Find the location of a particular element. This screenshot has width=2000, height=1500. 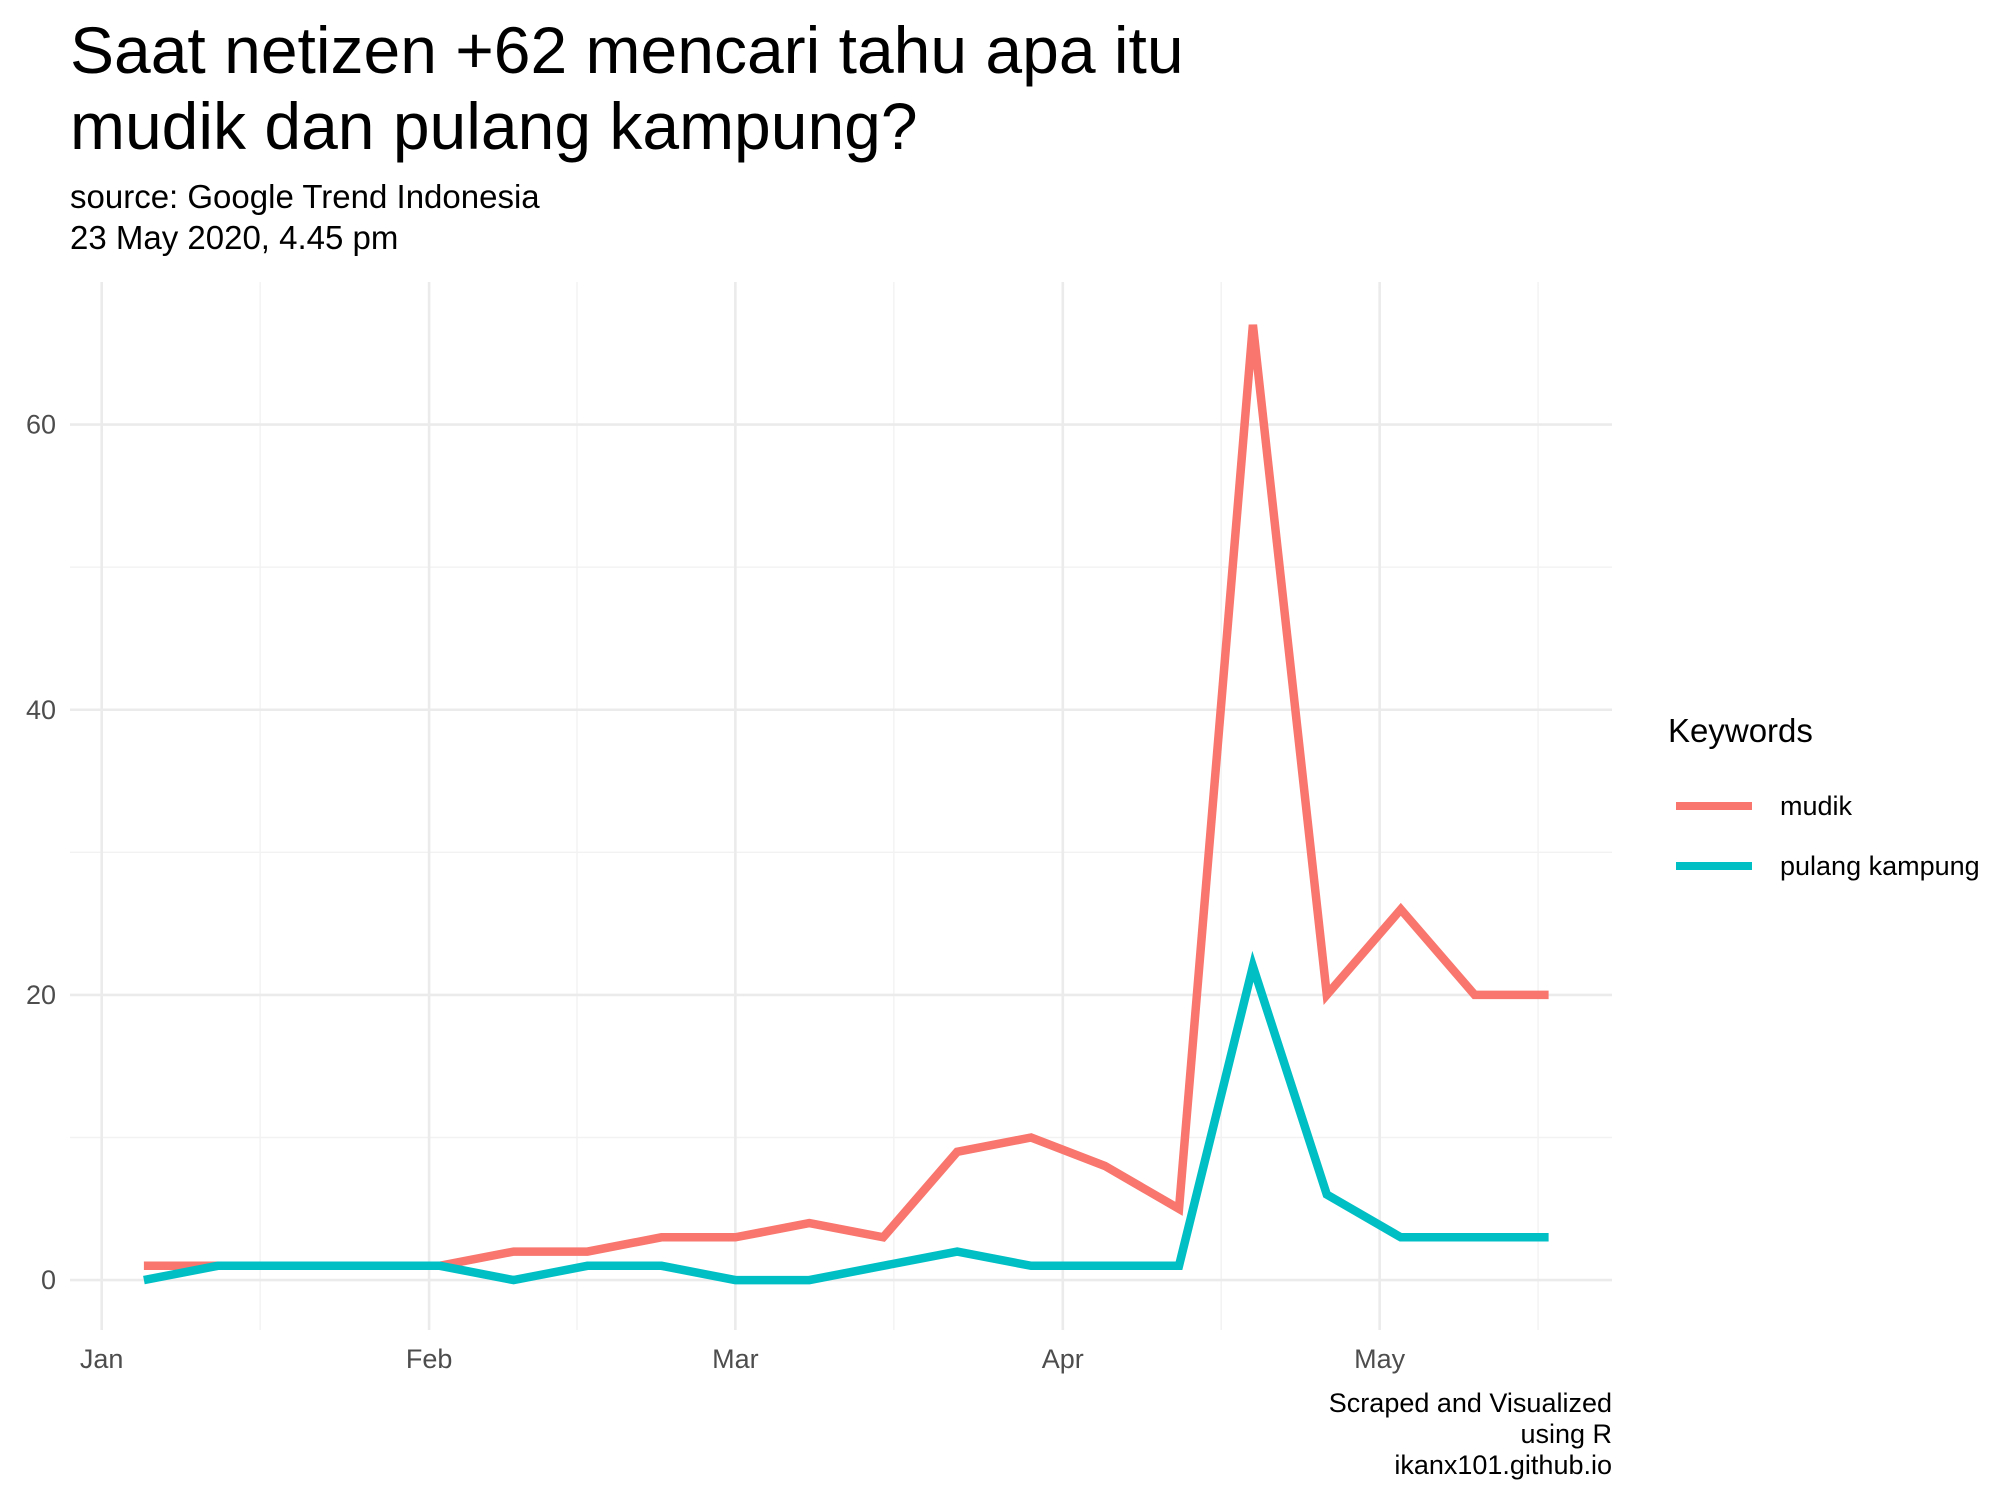

x-axis-tick-labels: Jan Feb Mar Apr May is located at coordinates (743, 1359).